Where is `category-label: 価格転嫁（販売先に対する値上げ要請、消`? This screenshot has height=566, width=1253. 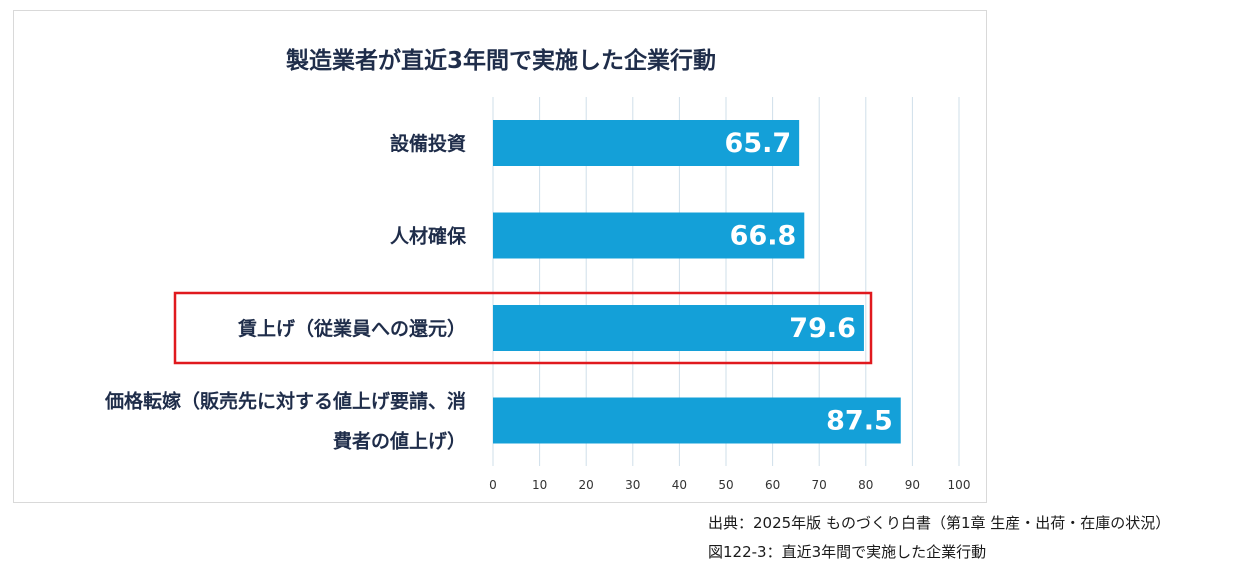 category-label: 価格転嫁（販売先に対する値上げ要請、消 is located at coordinates (285, 401).